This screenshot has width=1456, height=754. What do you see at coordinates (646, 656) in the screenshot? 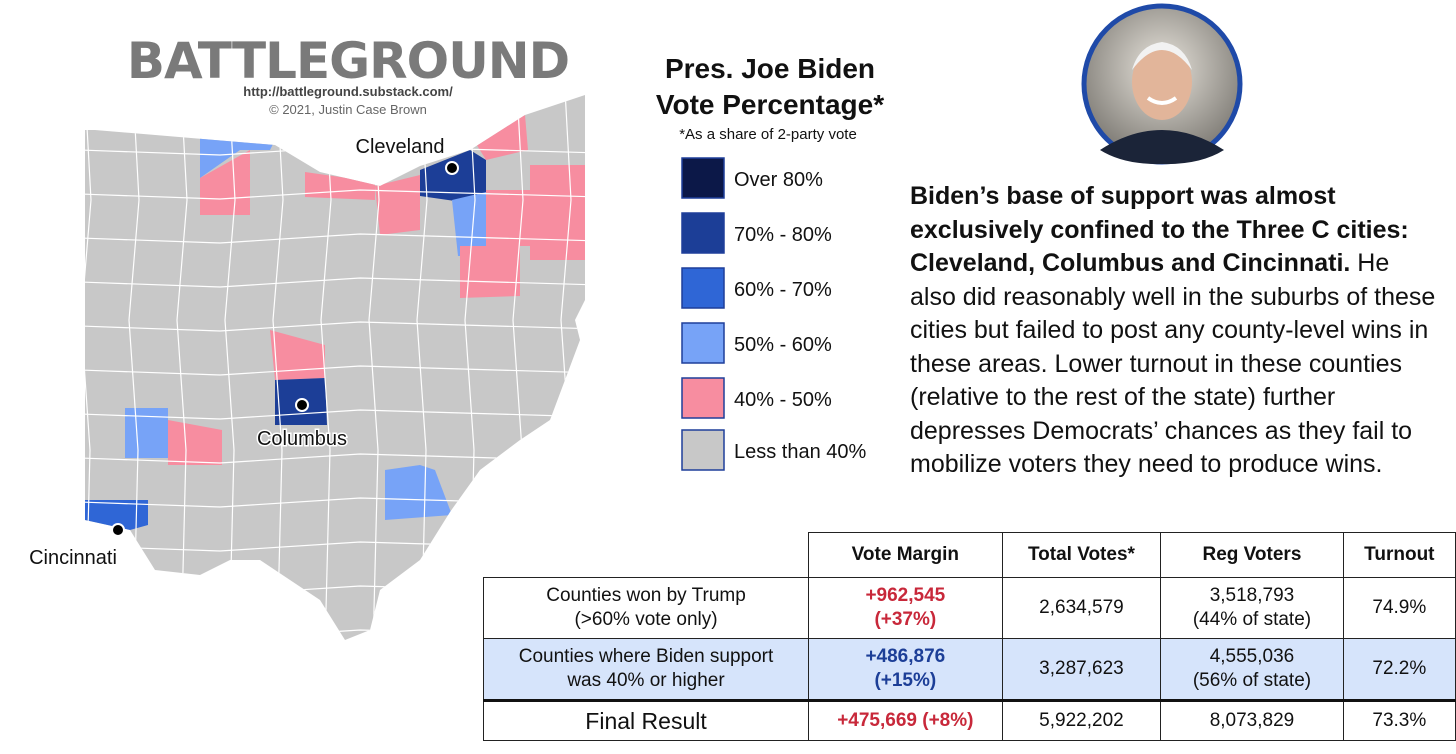
I see `cell-line: Counties where Biden support` at bounding box center [646, 656].